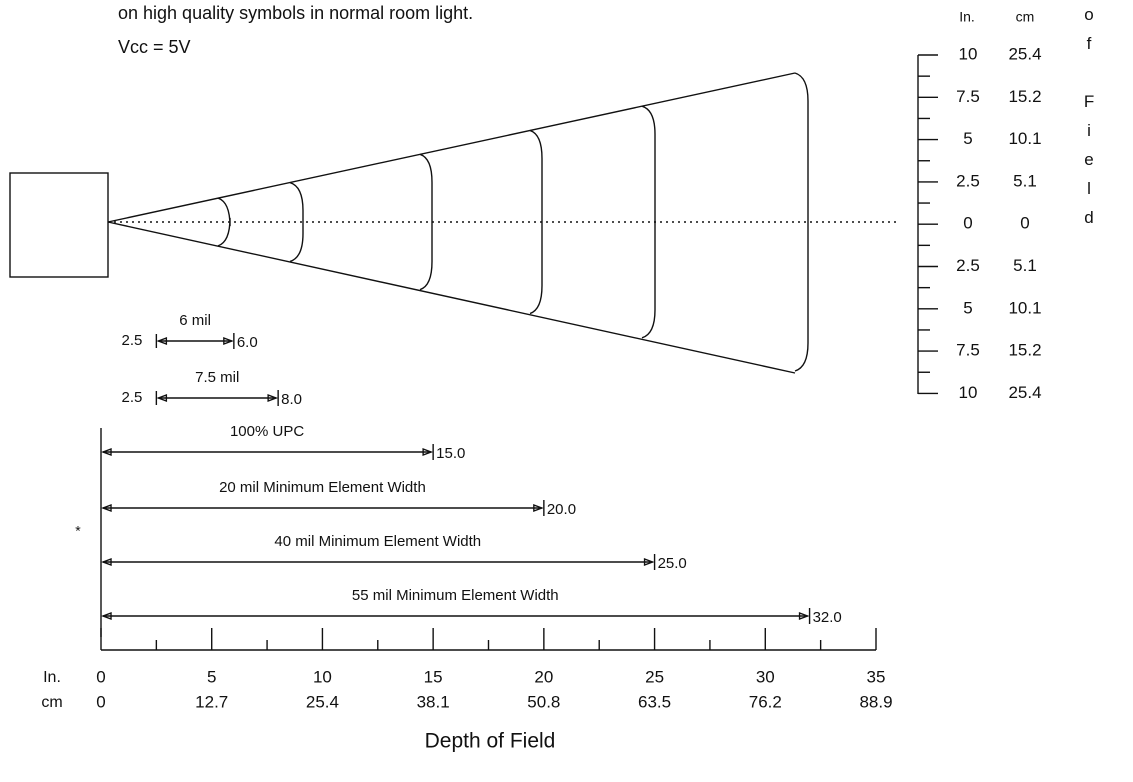 The height and width of the screenshot is (782, 1133). Describe the element at coordinates (654, 676) in the screenshot. I see `axis-label: 25` at that location.